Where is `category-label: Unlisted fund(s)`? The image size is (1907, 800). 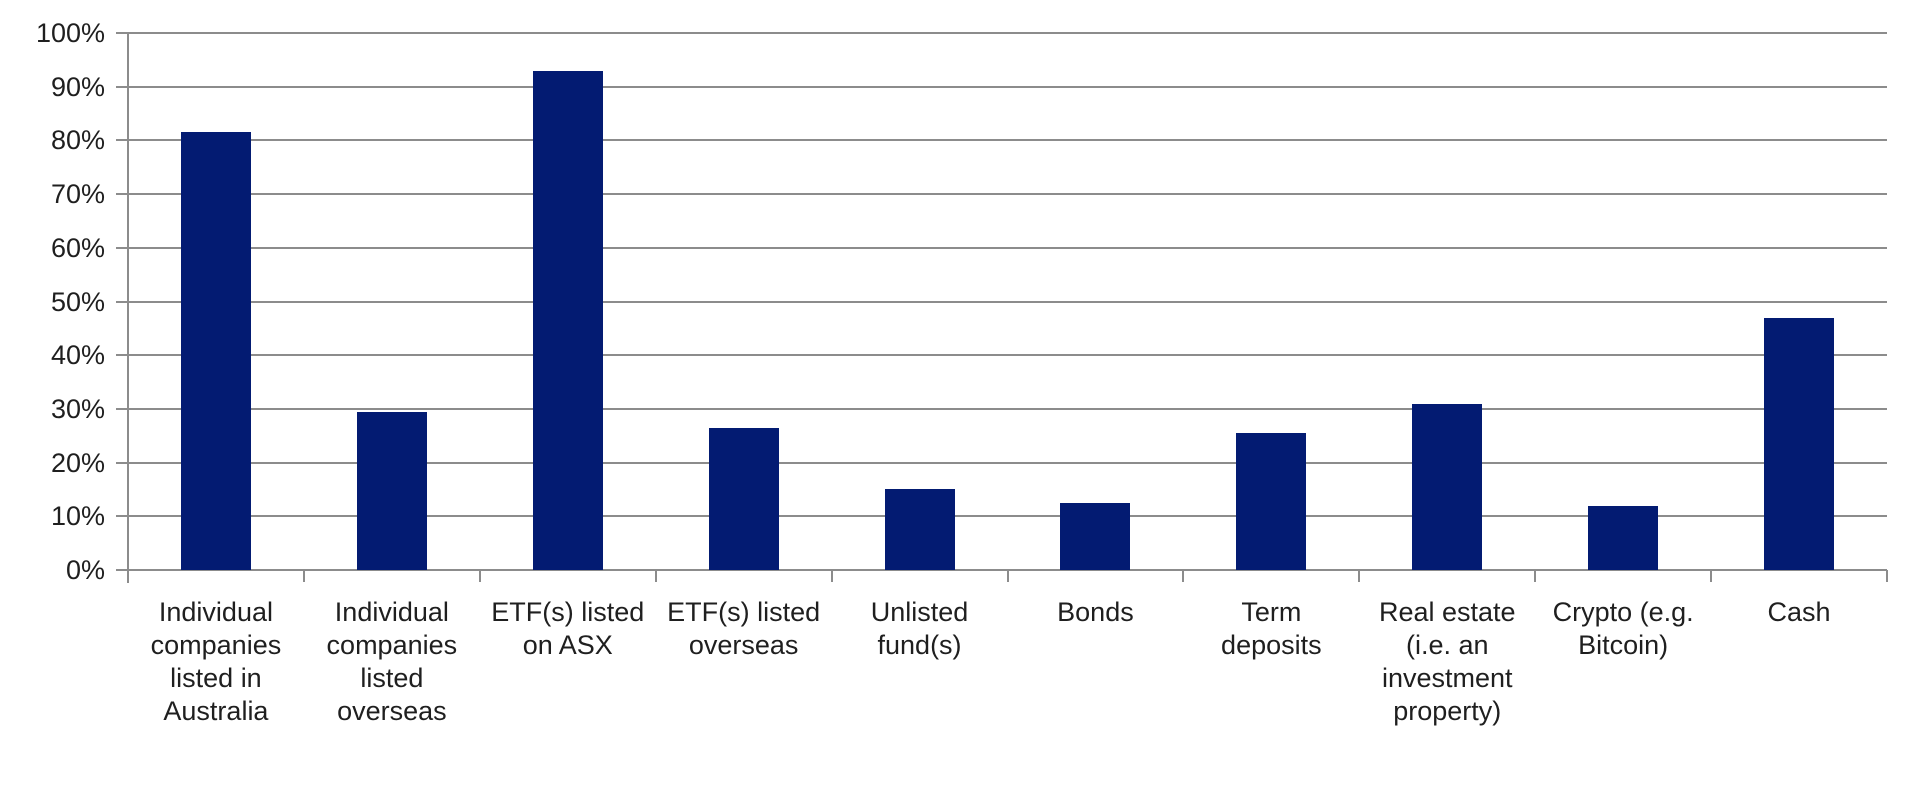
category-label: Unlisted fund(s) is located at coordinates (919, 628).